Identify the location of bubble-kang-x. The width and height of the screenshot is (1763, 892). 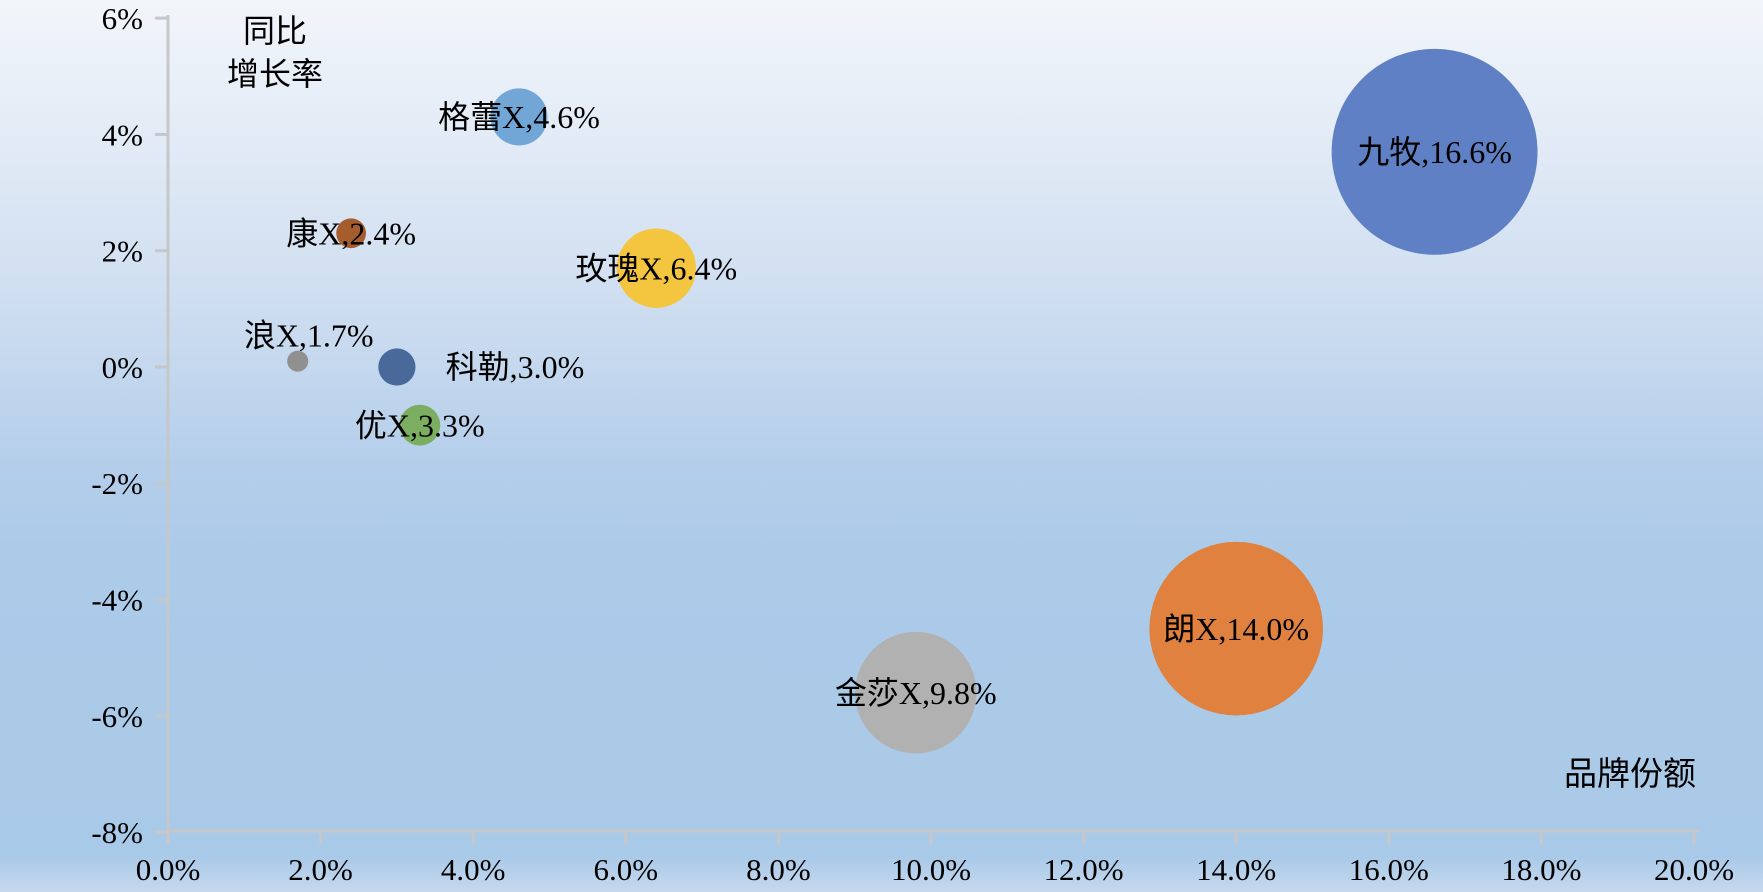
(351, 233).